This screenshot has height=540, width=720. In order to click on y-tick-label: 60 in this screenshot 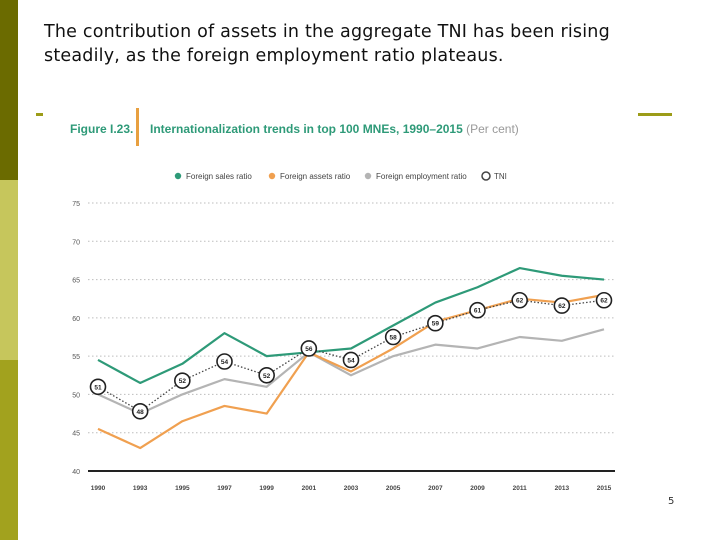, I will do `click(76, 319)`.